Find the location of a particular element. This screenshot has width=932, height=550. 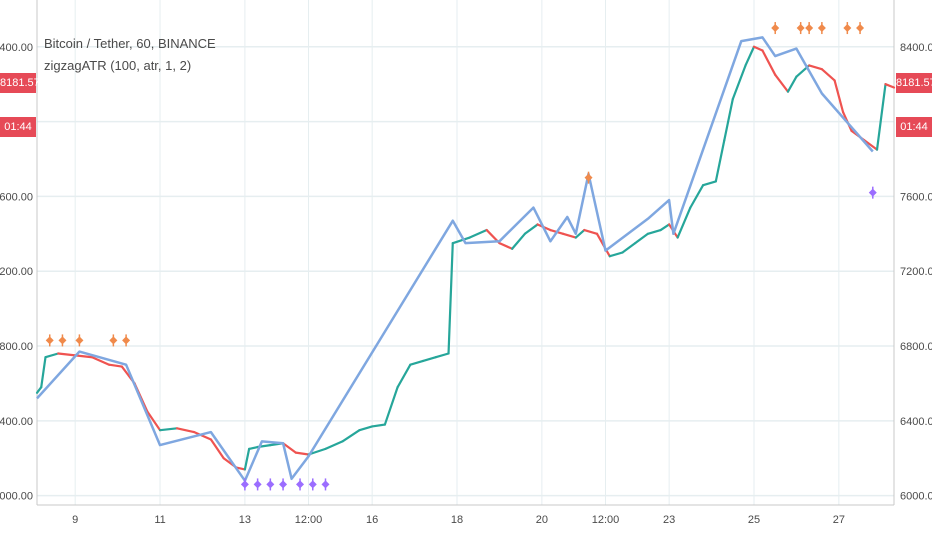

y-tick-label-right: 6000.00 is located at coordinates (916, 497).